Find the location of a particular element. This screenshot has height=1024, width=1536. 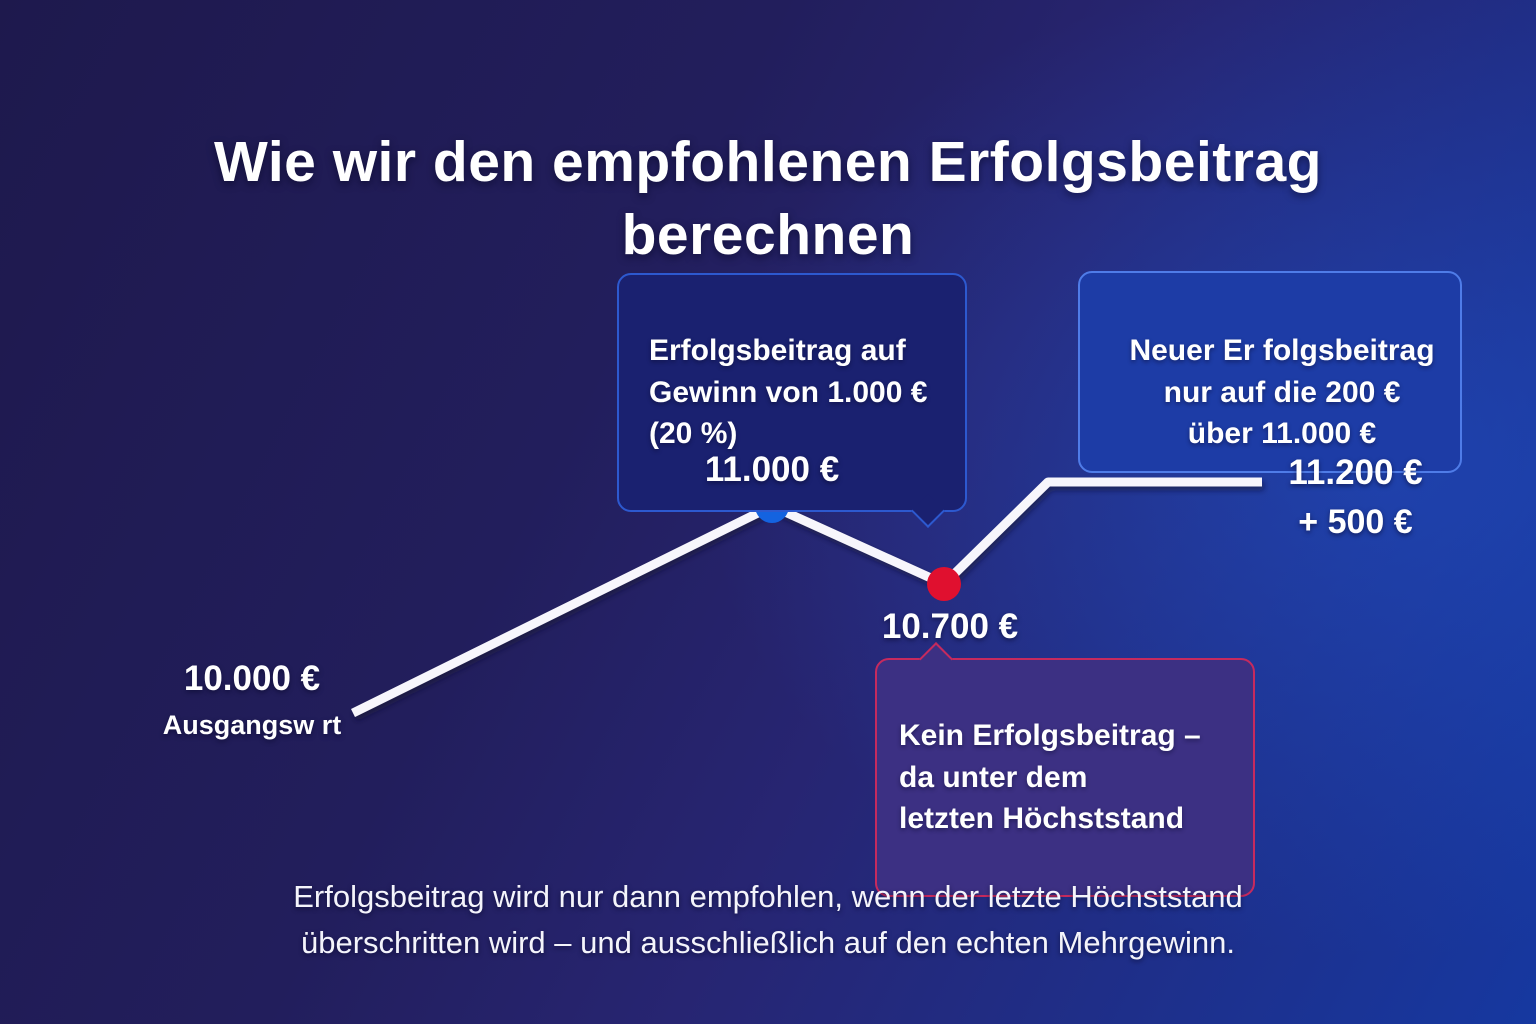

point-label-dip: 10.700 € is located at coordinates (950, 627).